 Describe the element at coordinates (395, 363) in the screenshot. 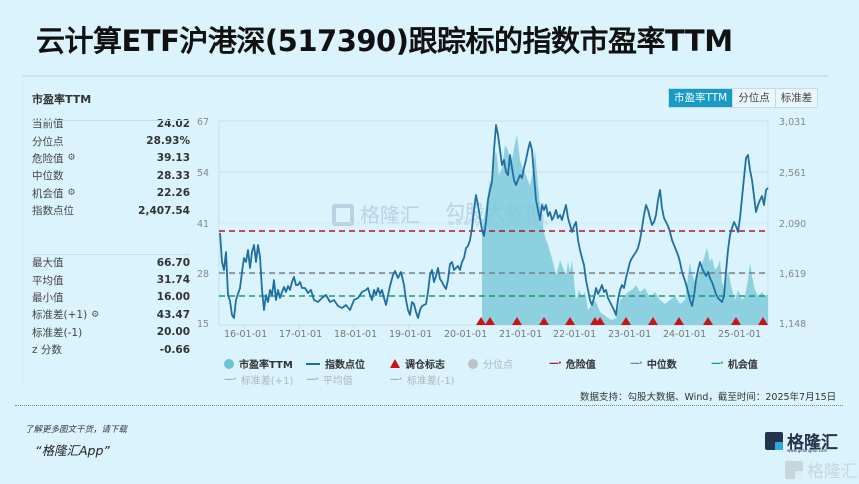

I see `triangle-icon` at that location.